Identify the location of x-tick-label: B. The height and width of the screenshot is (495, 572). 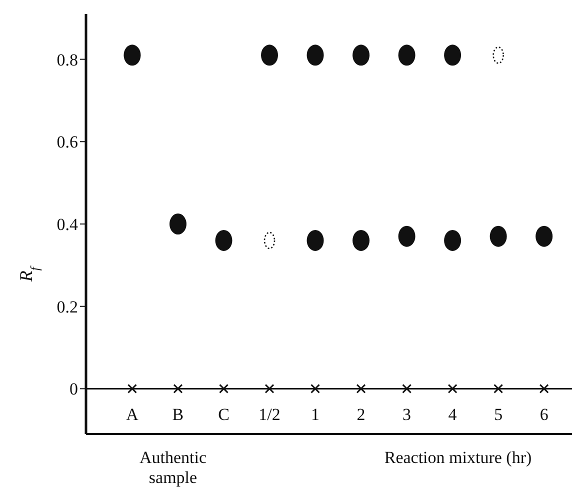
(178, 414).